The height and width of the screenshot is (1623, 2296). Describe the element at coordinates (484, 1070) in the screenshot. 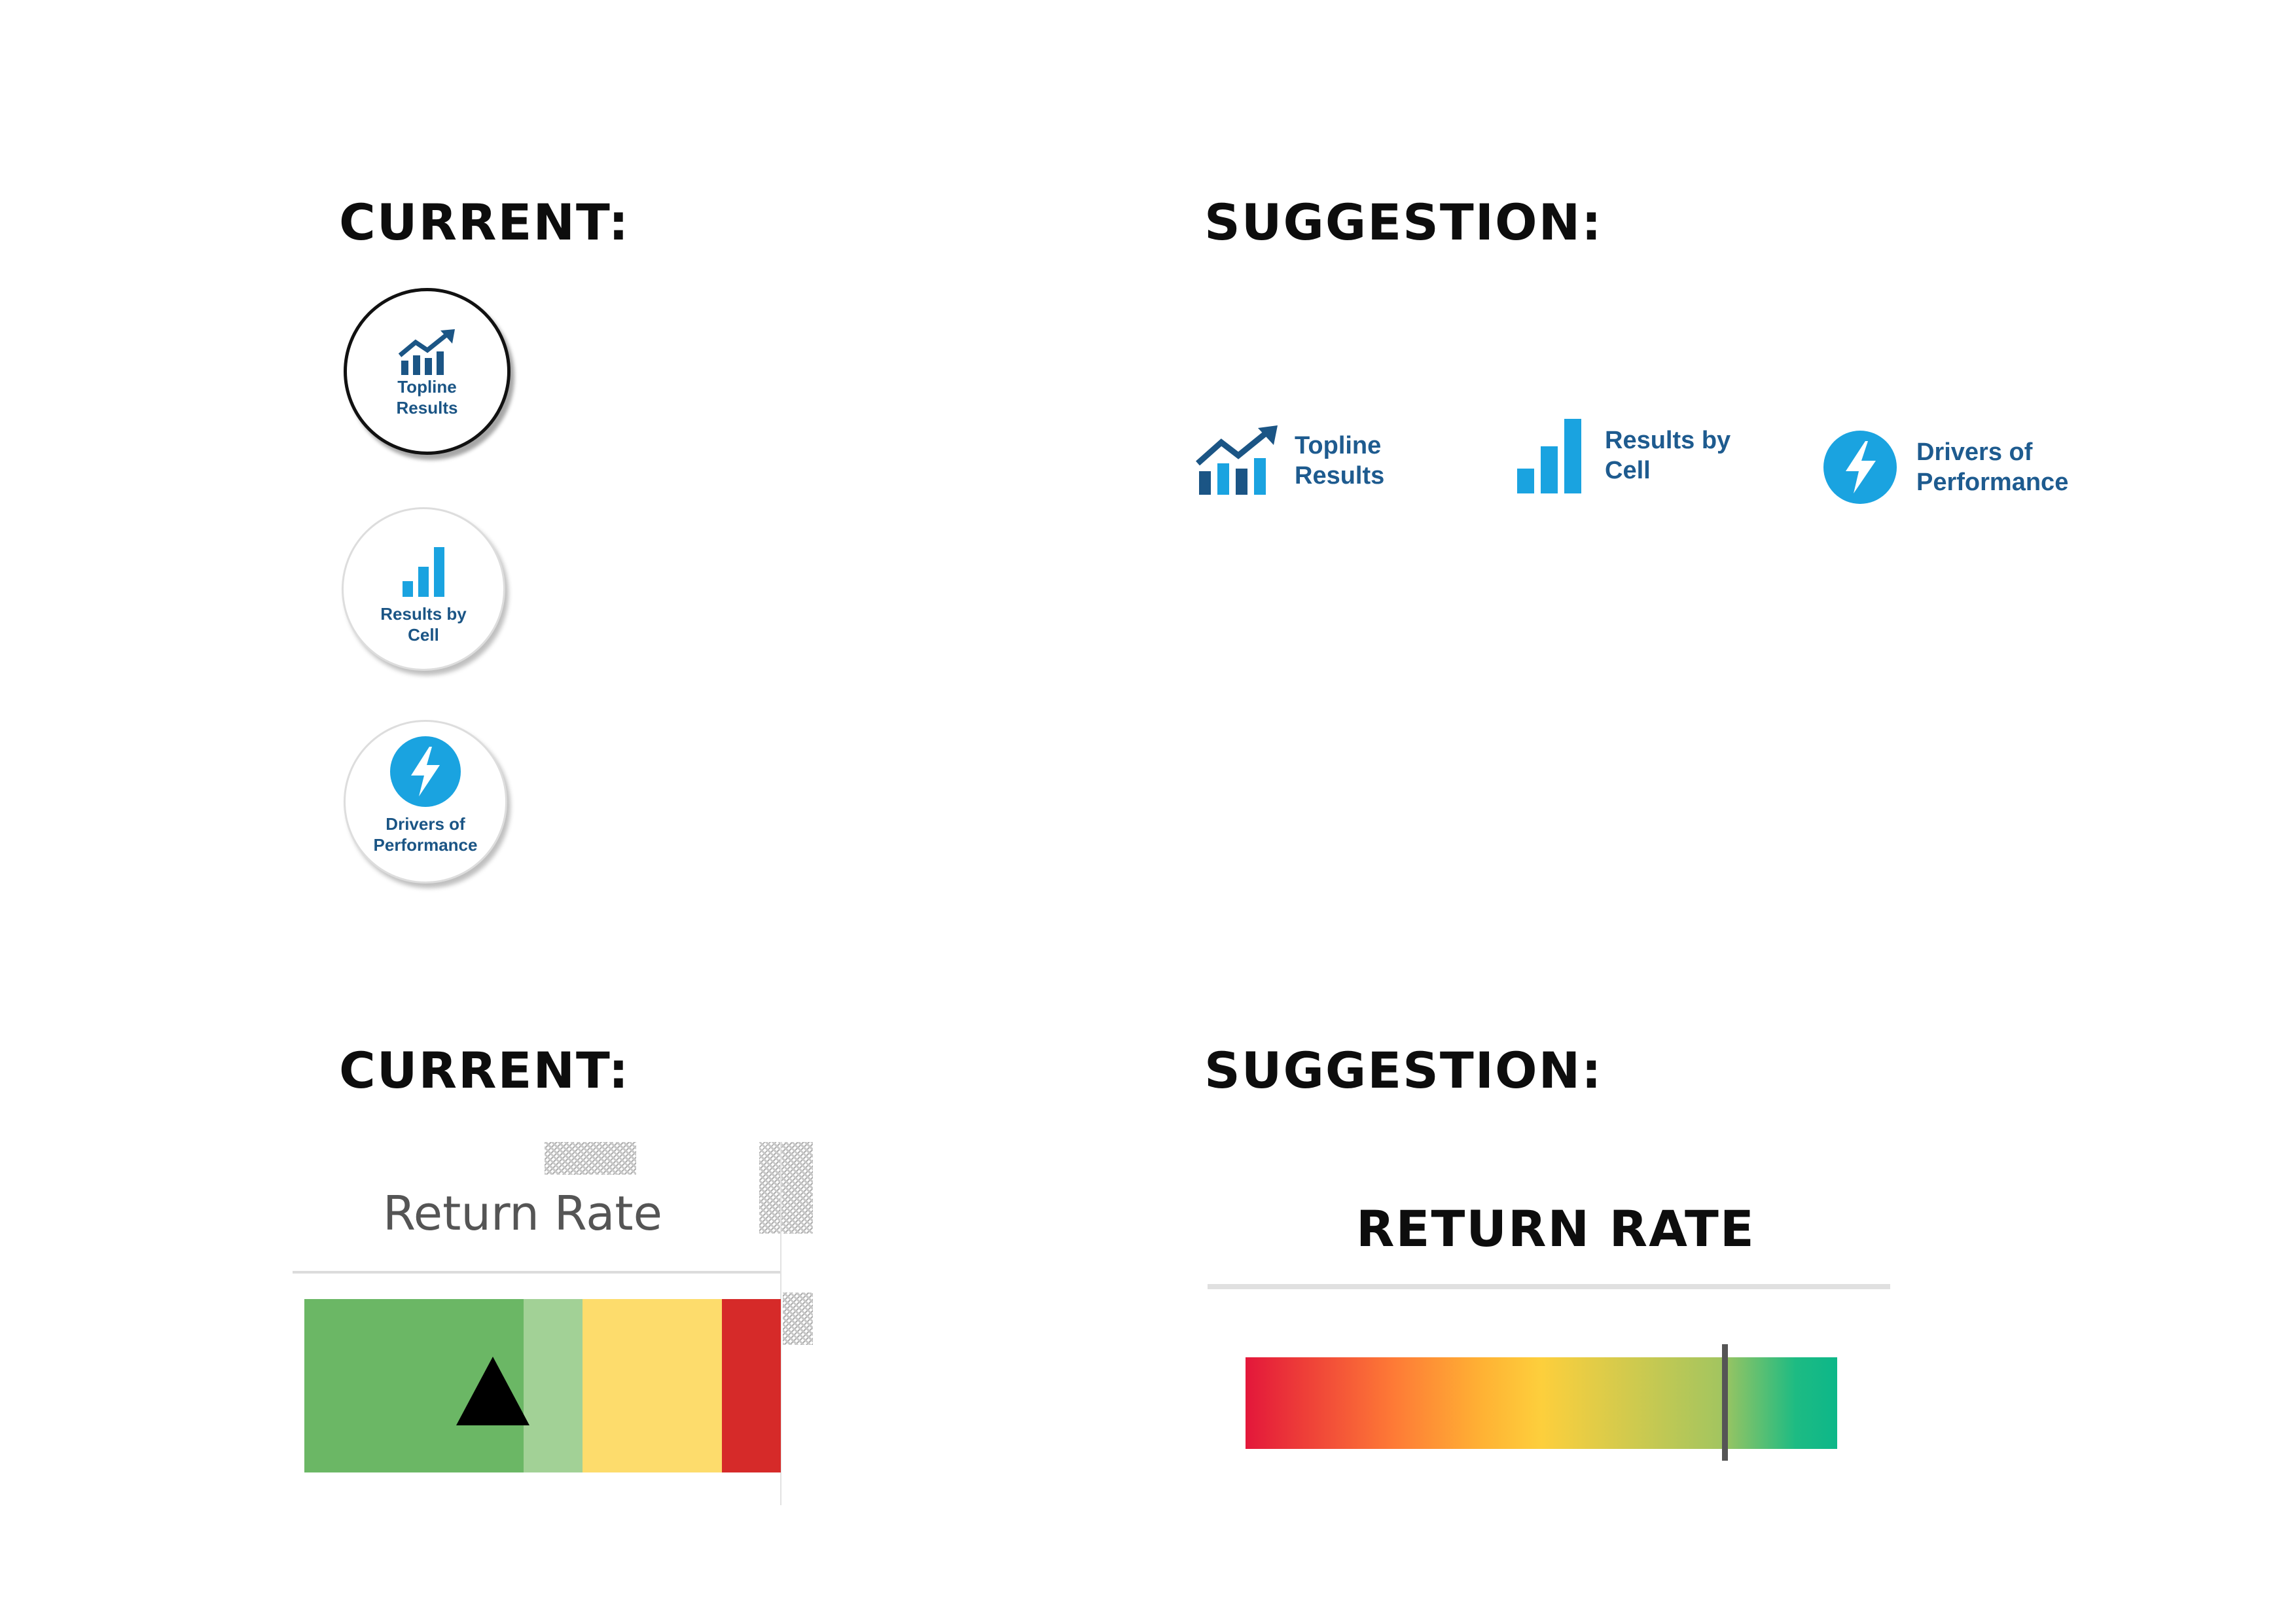

I see `current-heading-return-rate: CURRENT:` at that location.